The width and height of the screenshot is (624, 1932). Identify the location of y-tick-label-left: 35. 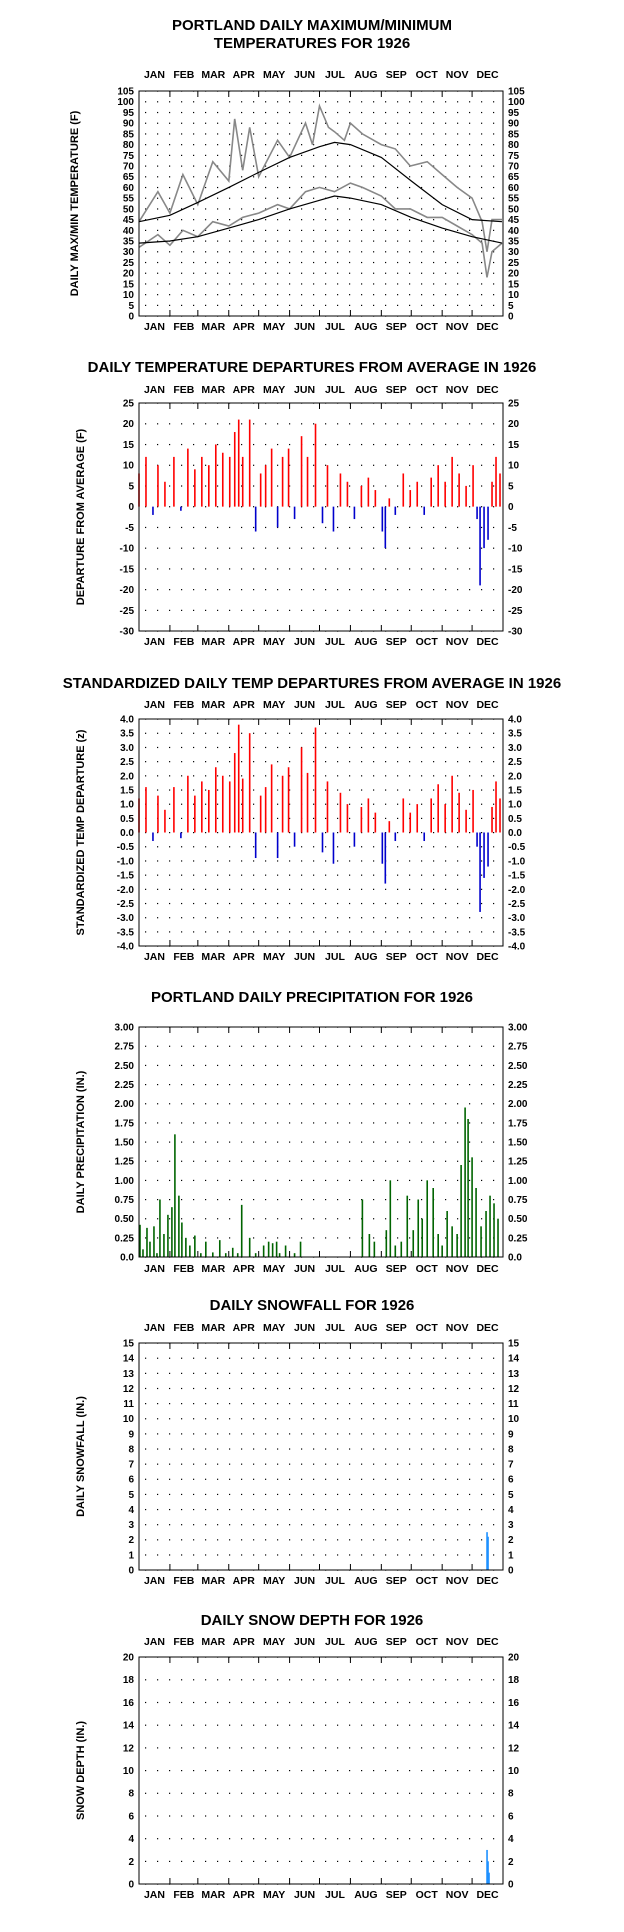
(129, 242).